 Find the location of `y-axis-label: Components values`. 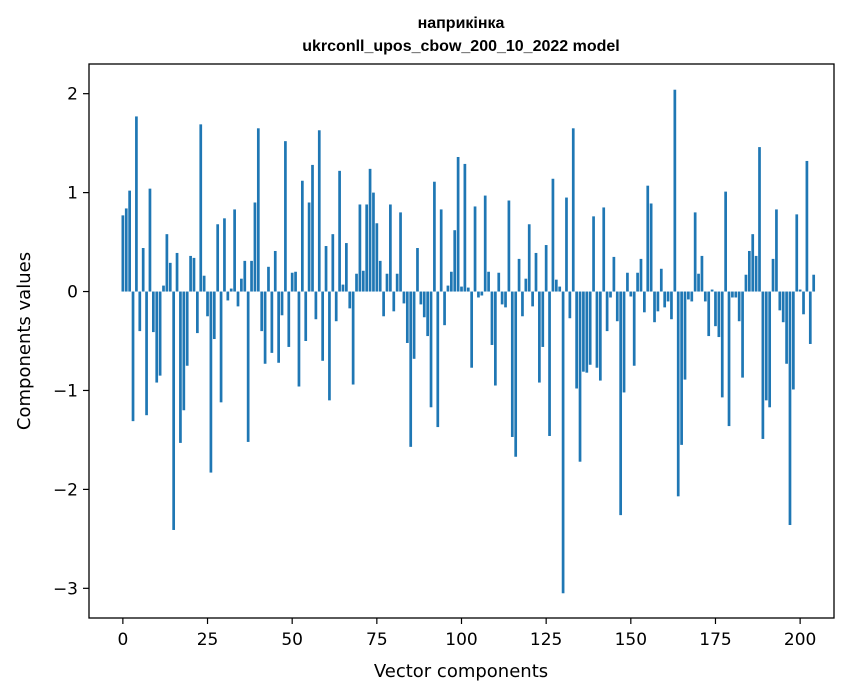

y-axis-label: Components values is located at coordinates (24, 341).